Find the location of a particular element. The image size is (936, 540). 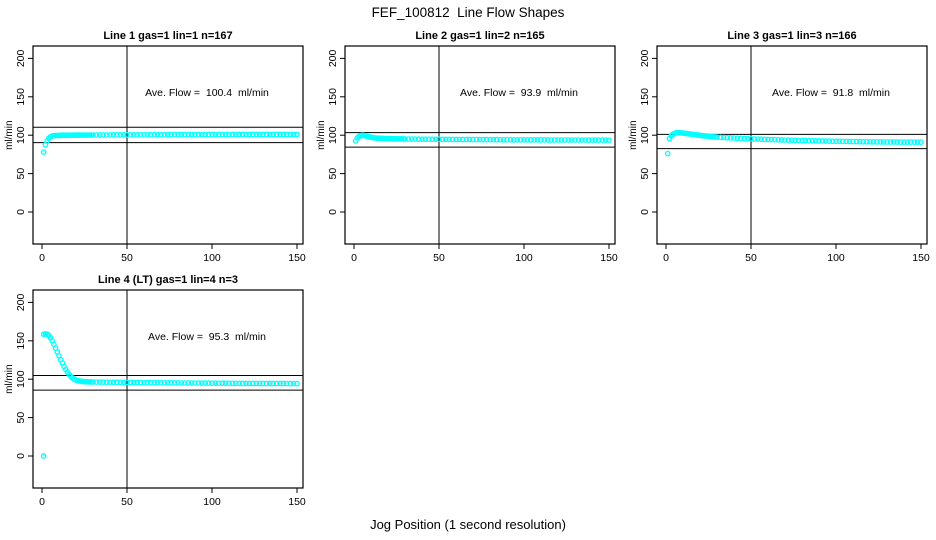

panel-title: Line 3 gas=1 lin=3 n=166 is located at coordinates (792, 36).